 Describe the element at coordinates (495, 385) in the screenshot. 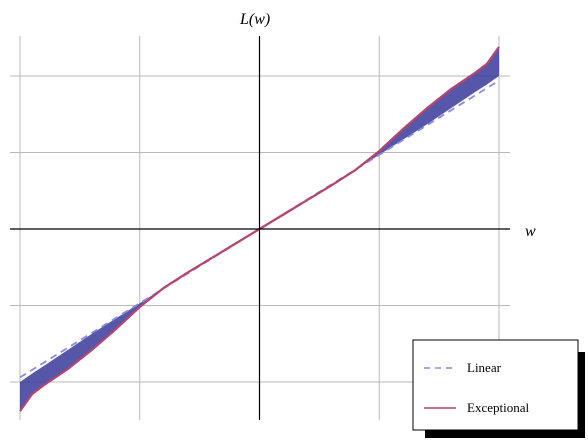

I see `legend-box` at that location.